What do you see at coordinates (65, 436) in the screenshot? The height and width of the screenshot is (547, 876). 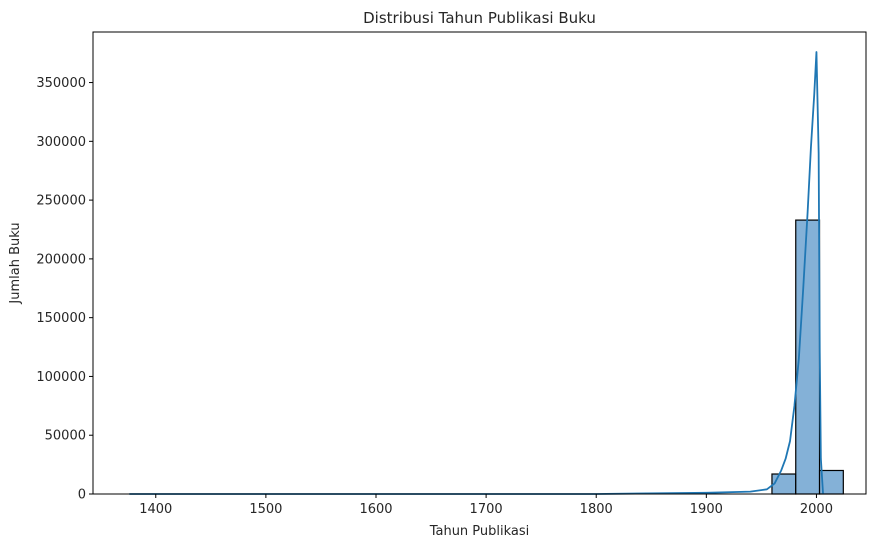 I see `y-tick-label-2: 50000` at bounding box center [65, 436].